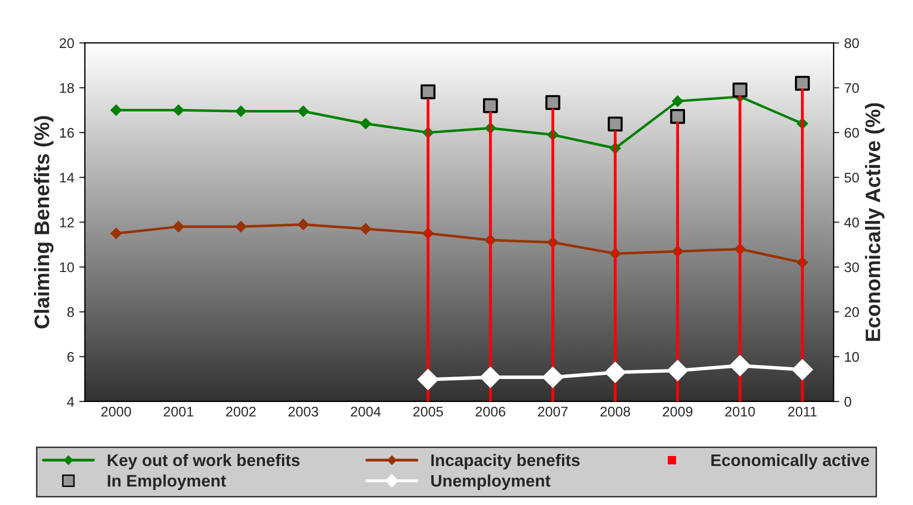 The height and width of the screenshot is (505, 913). I want to click on y2-tick-label: 60, so click(851, 133).